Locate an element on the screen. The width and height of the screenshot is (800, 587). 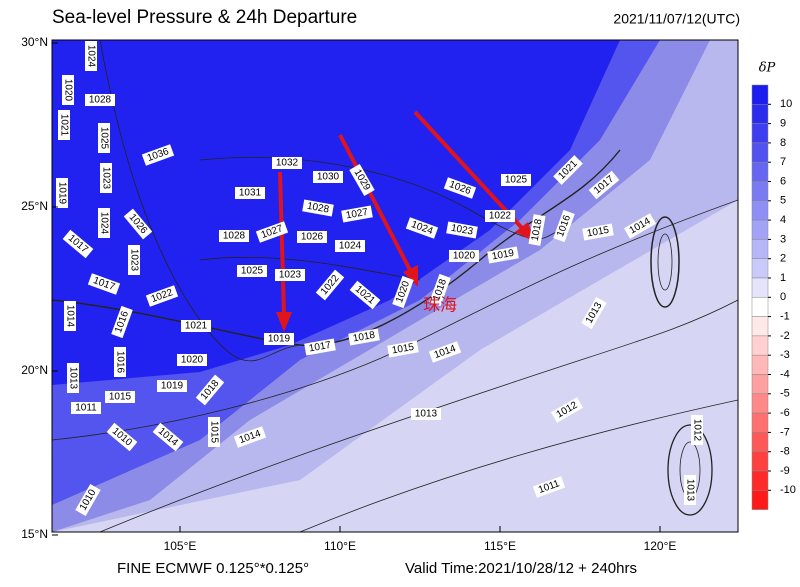
contour-label: 1013 is located at coordinates (72, 378).